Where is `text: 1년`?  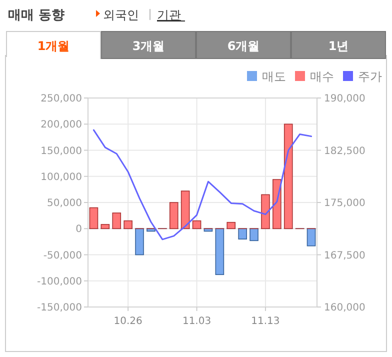 text: 1년 is located at coordinates (338, 46).